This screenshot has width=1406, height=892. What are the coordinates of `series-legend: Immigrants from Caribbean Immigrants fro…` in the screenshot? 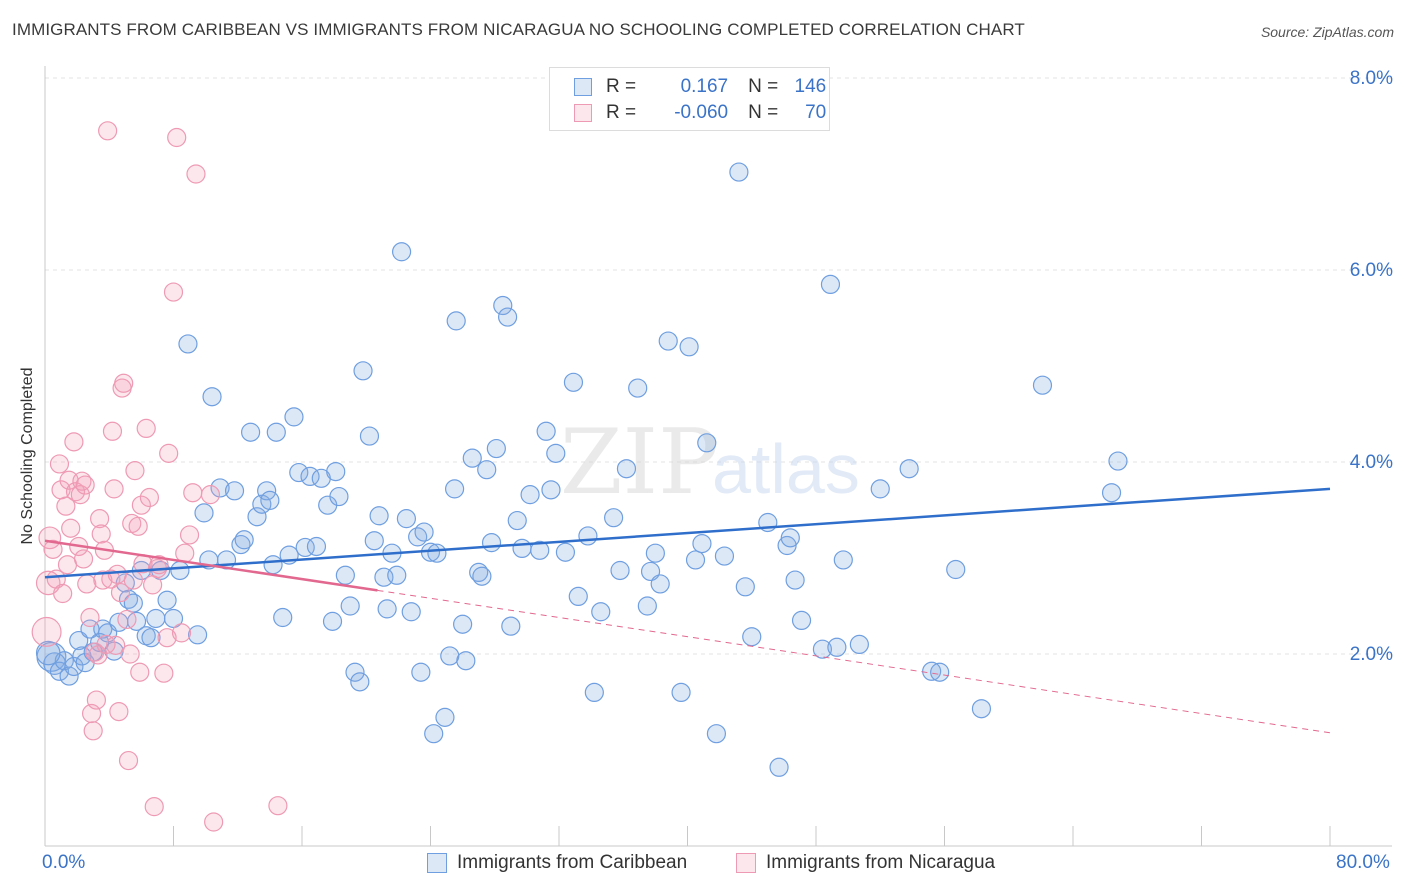 It's located at (703, 865).